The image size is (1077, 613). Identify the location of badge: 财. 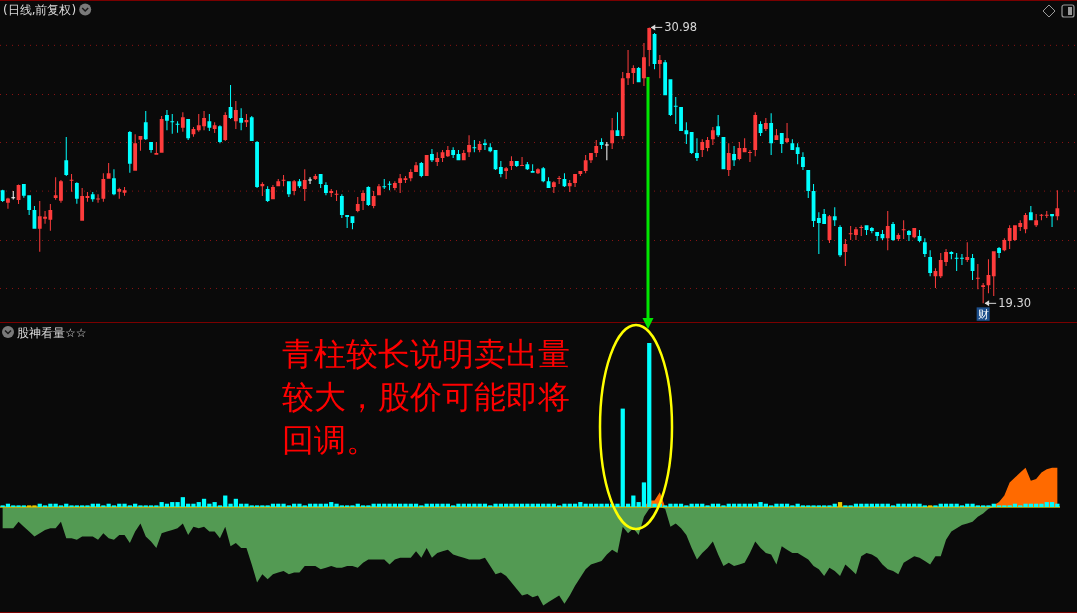
(983, 314).